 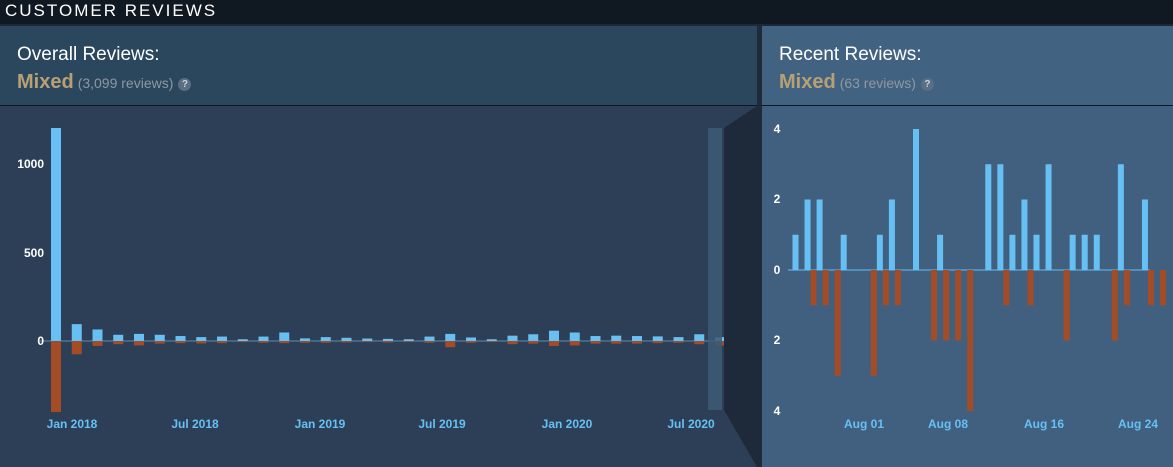 What do you see at coordinates (378, 66) in the screenshot?
I see `overall-reviews-header: Overall Reviews: Mixed (3,099 reviews)?` at bounding box center [378, 66].